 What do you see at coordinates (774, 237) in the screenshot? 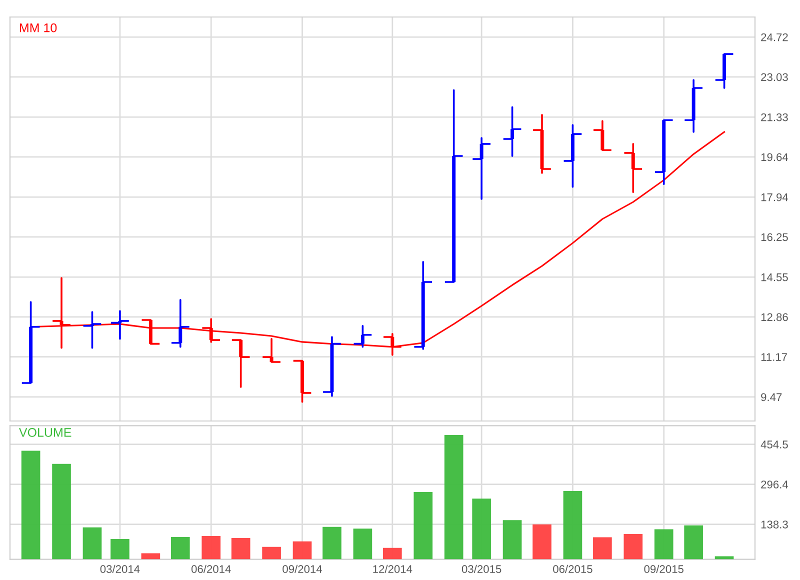
I see `y-tick-label: 16.25` at bounding box center [774, 237].